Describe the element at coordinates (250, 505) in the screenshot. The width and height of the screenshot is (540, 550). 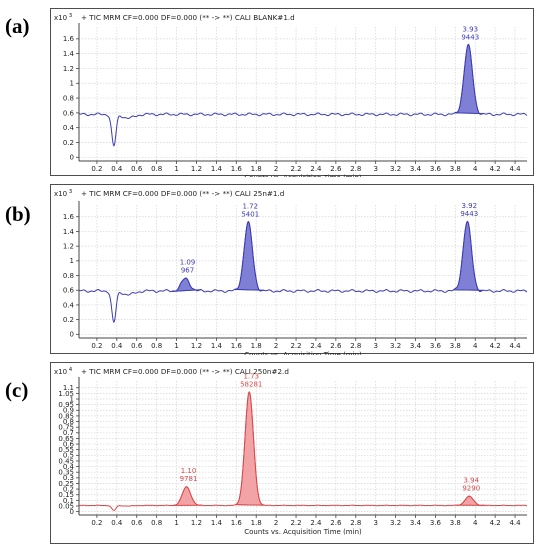
I see `peak-baseline` at that location.